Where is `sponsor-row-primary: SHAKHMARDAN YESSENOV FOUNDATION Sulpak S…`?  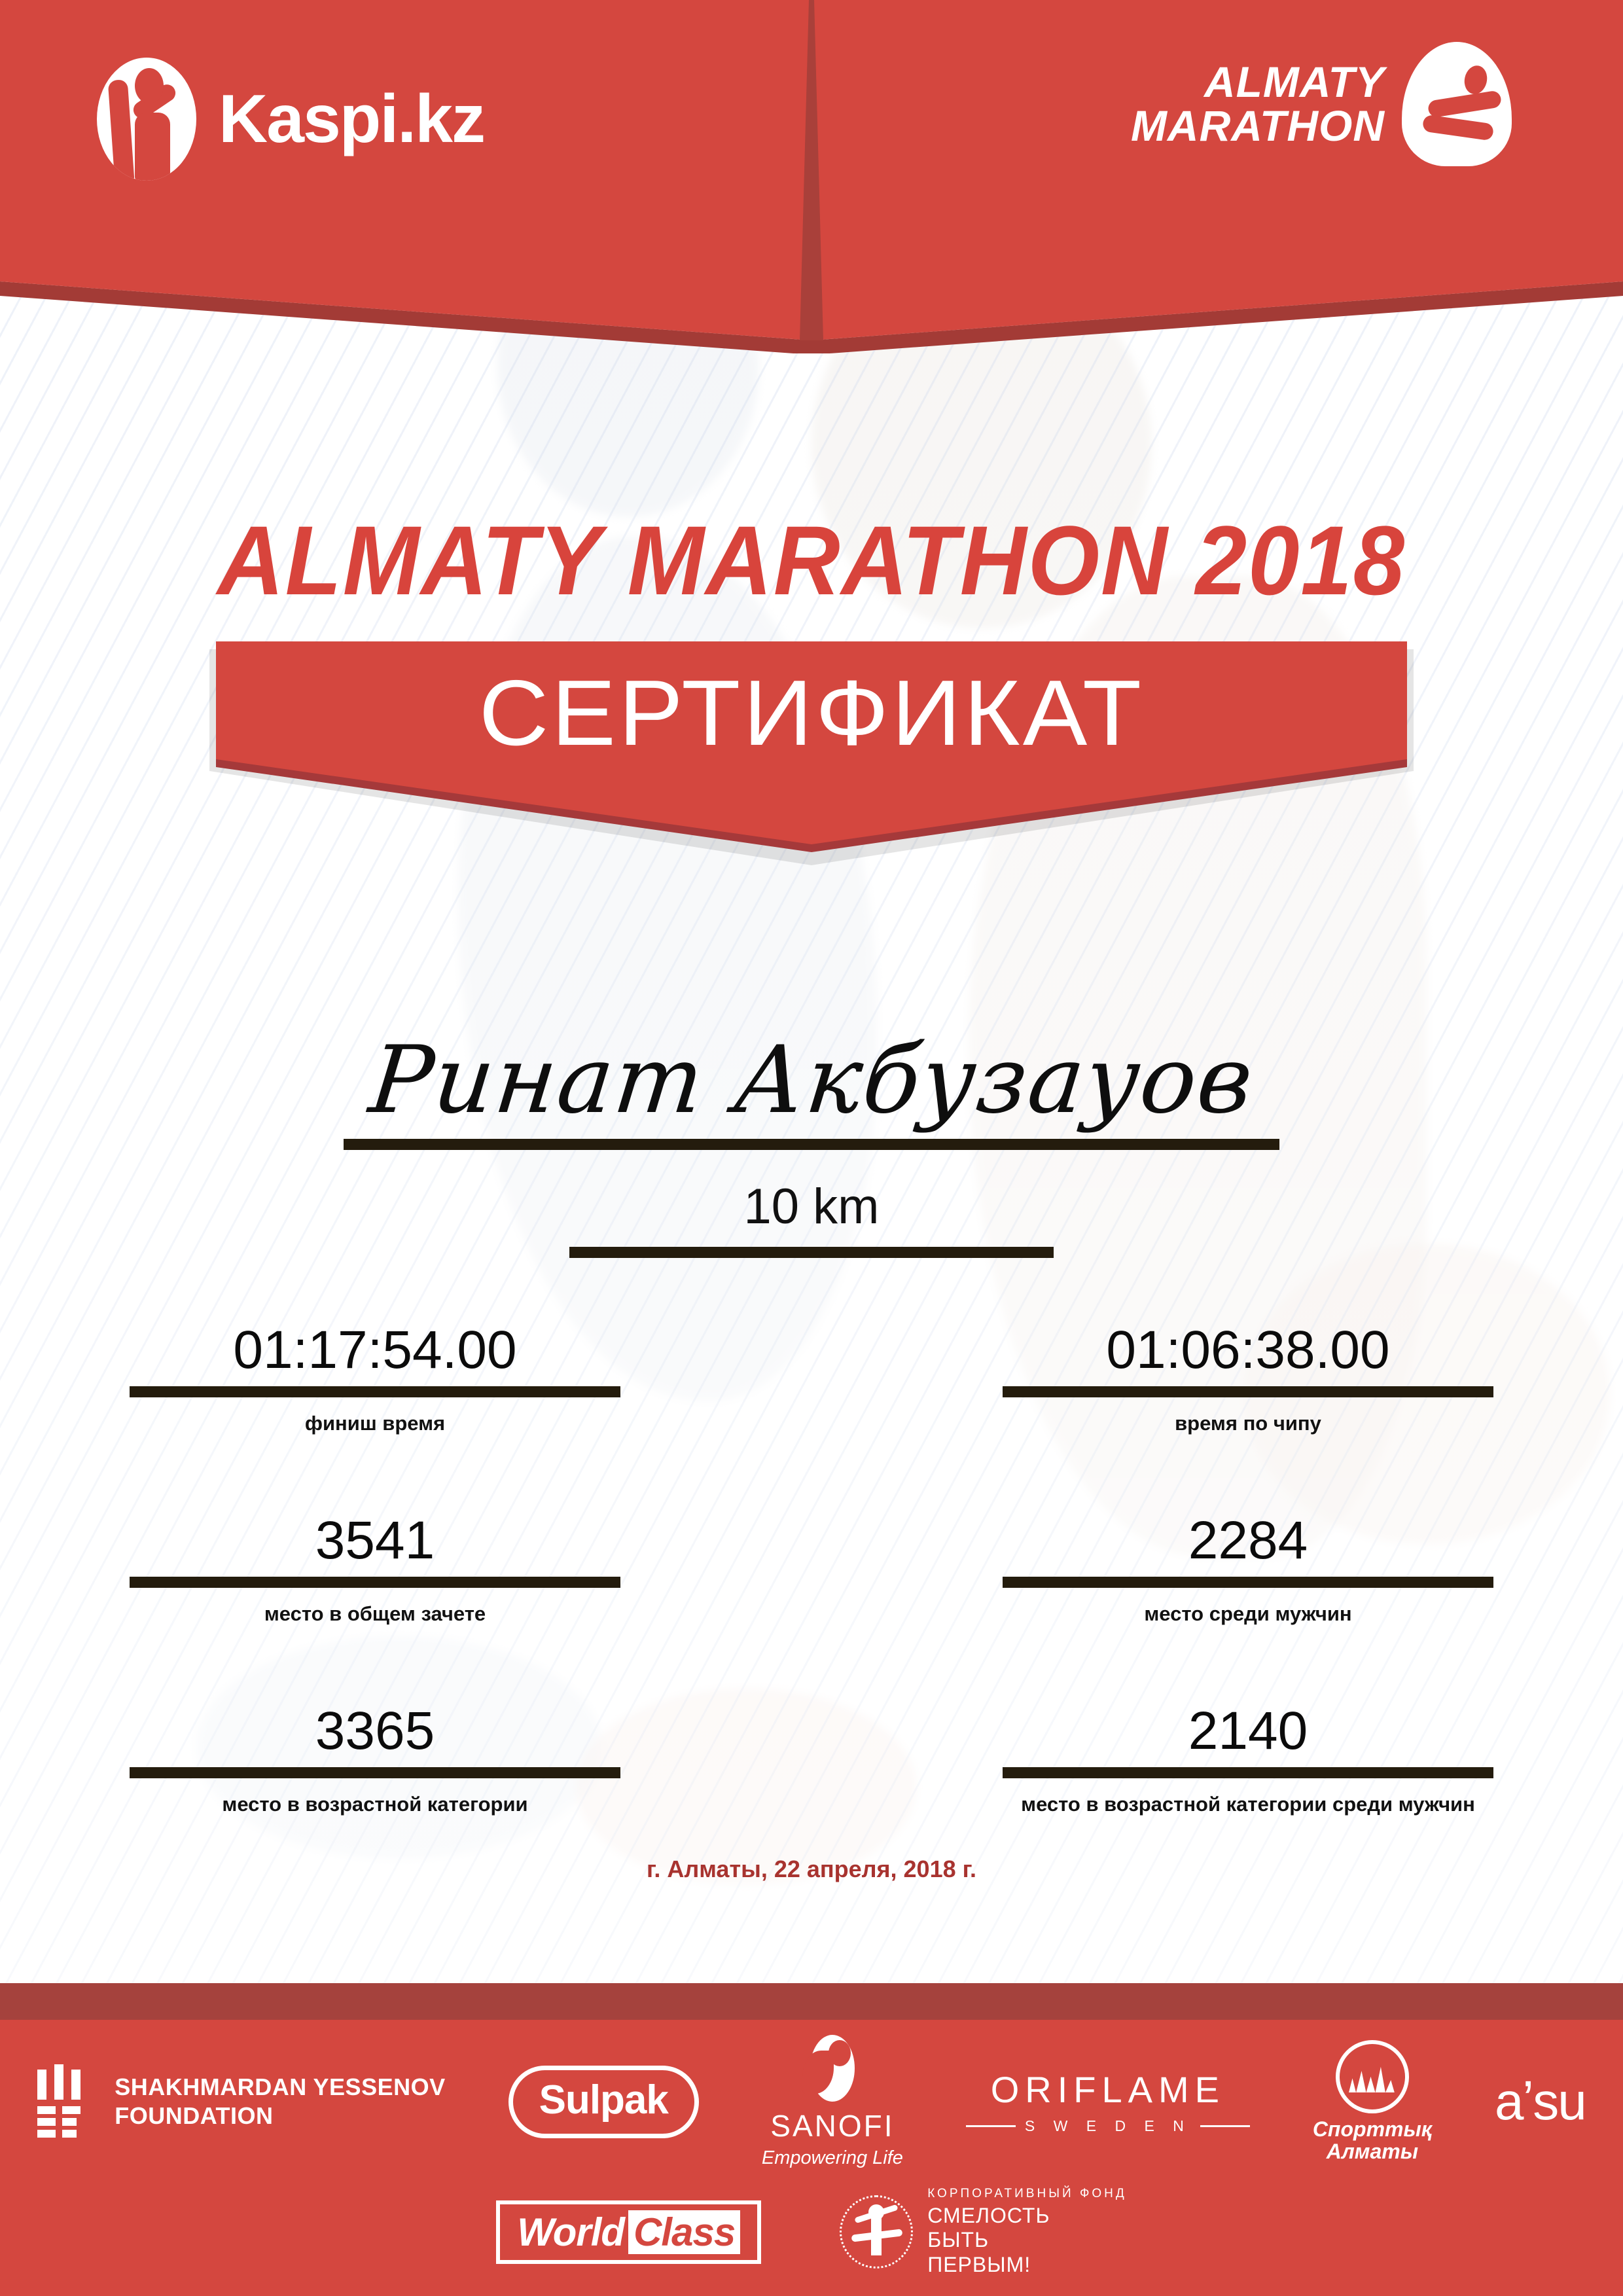 sponsor-row-primary: SHAKHMARDAN YESSENOV FOUNDATION Sulpak S… is located at coordinates (811, 2101).